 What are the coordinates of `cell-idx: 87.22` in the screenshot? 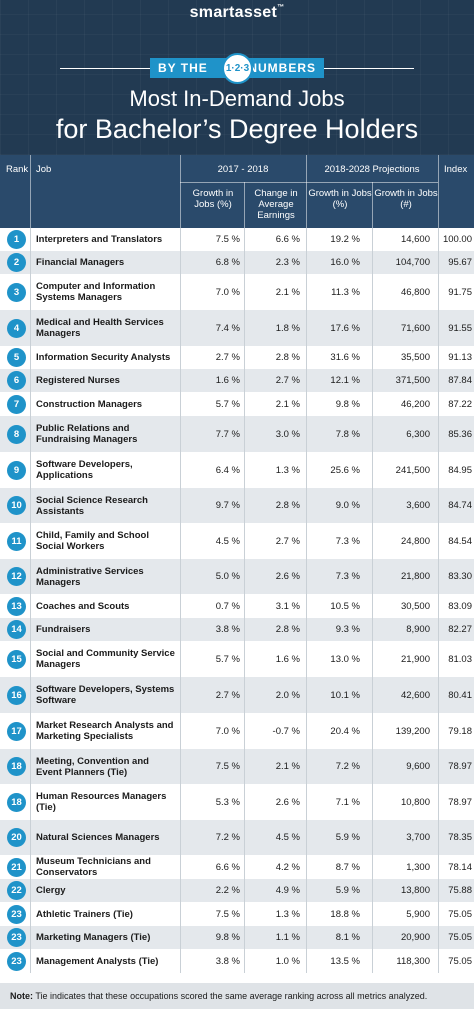 It's located at (460, 404).